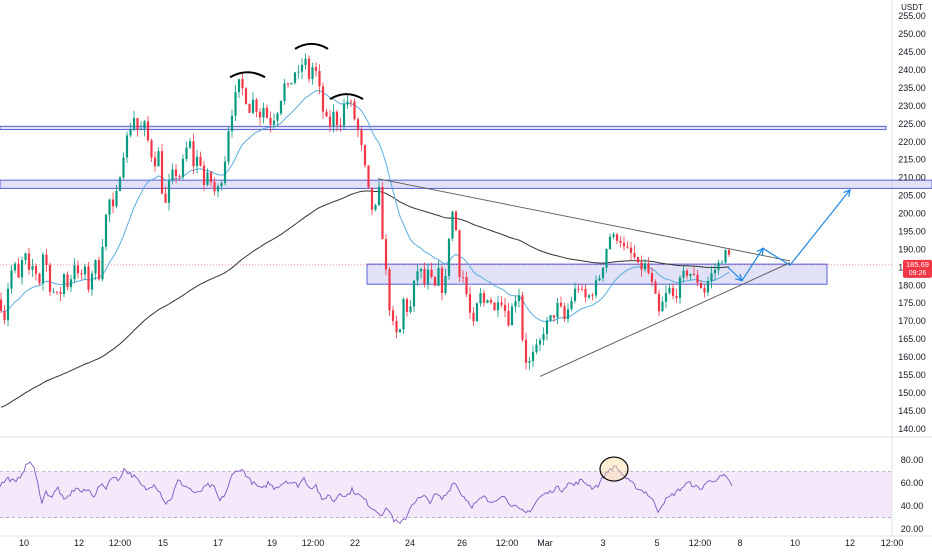 Image resolution: width=932 pixels, height=555 pixels. What do you see at coordinates (789, 235) in the screenshot?
I see `projection-layer` at bounding box center [789, 235].